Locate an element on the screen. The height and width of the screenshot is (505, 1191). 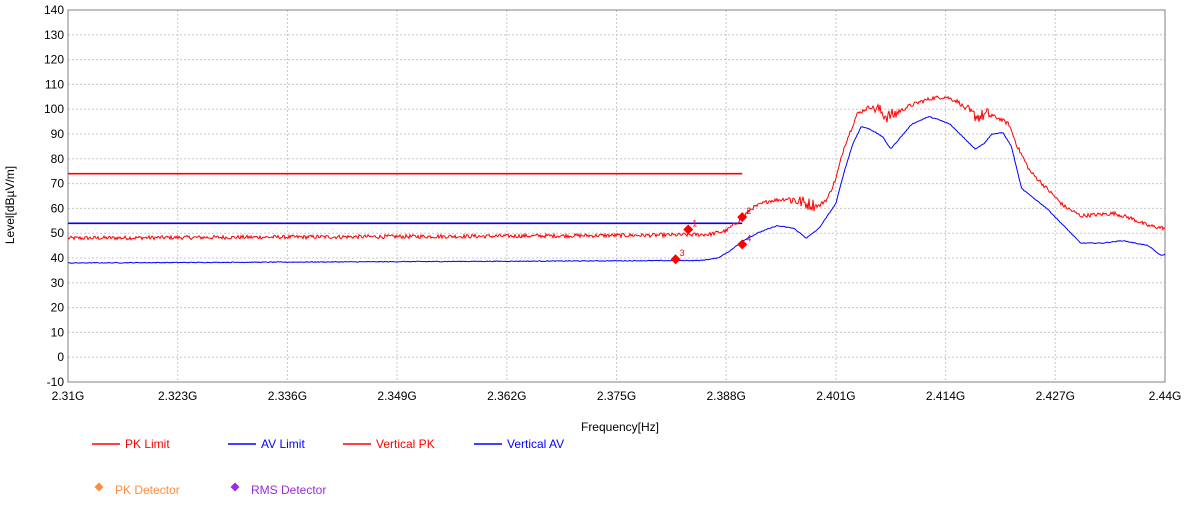
marker-label: 4 is located at coordinates (748, 238).